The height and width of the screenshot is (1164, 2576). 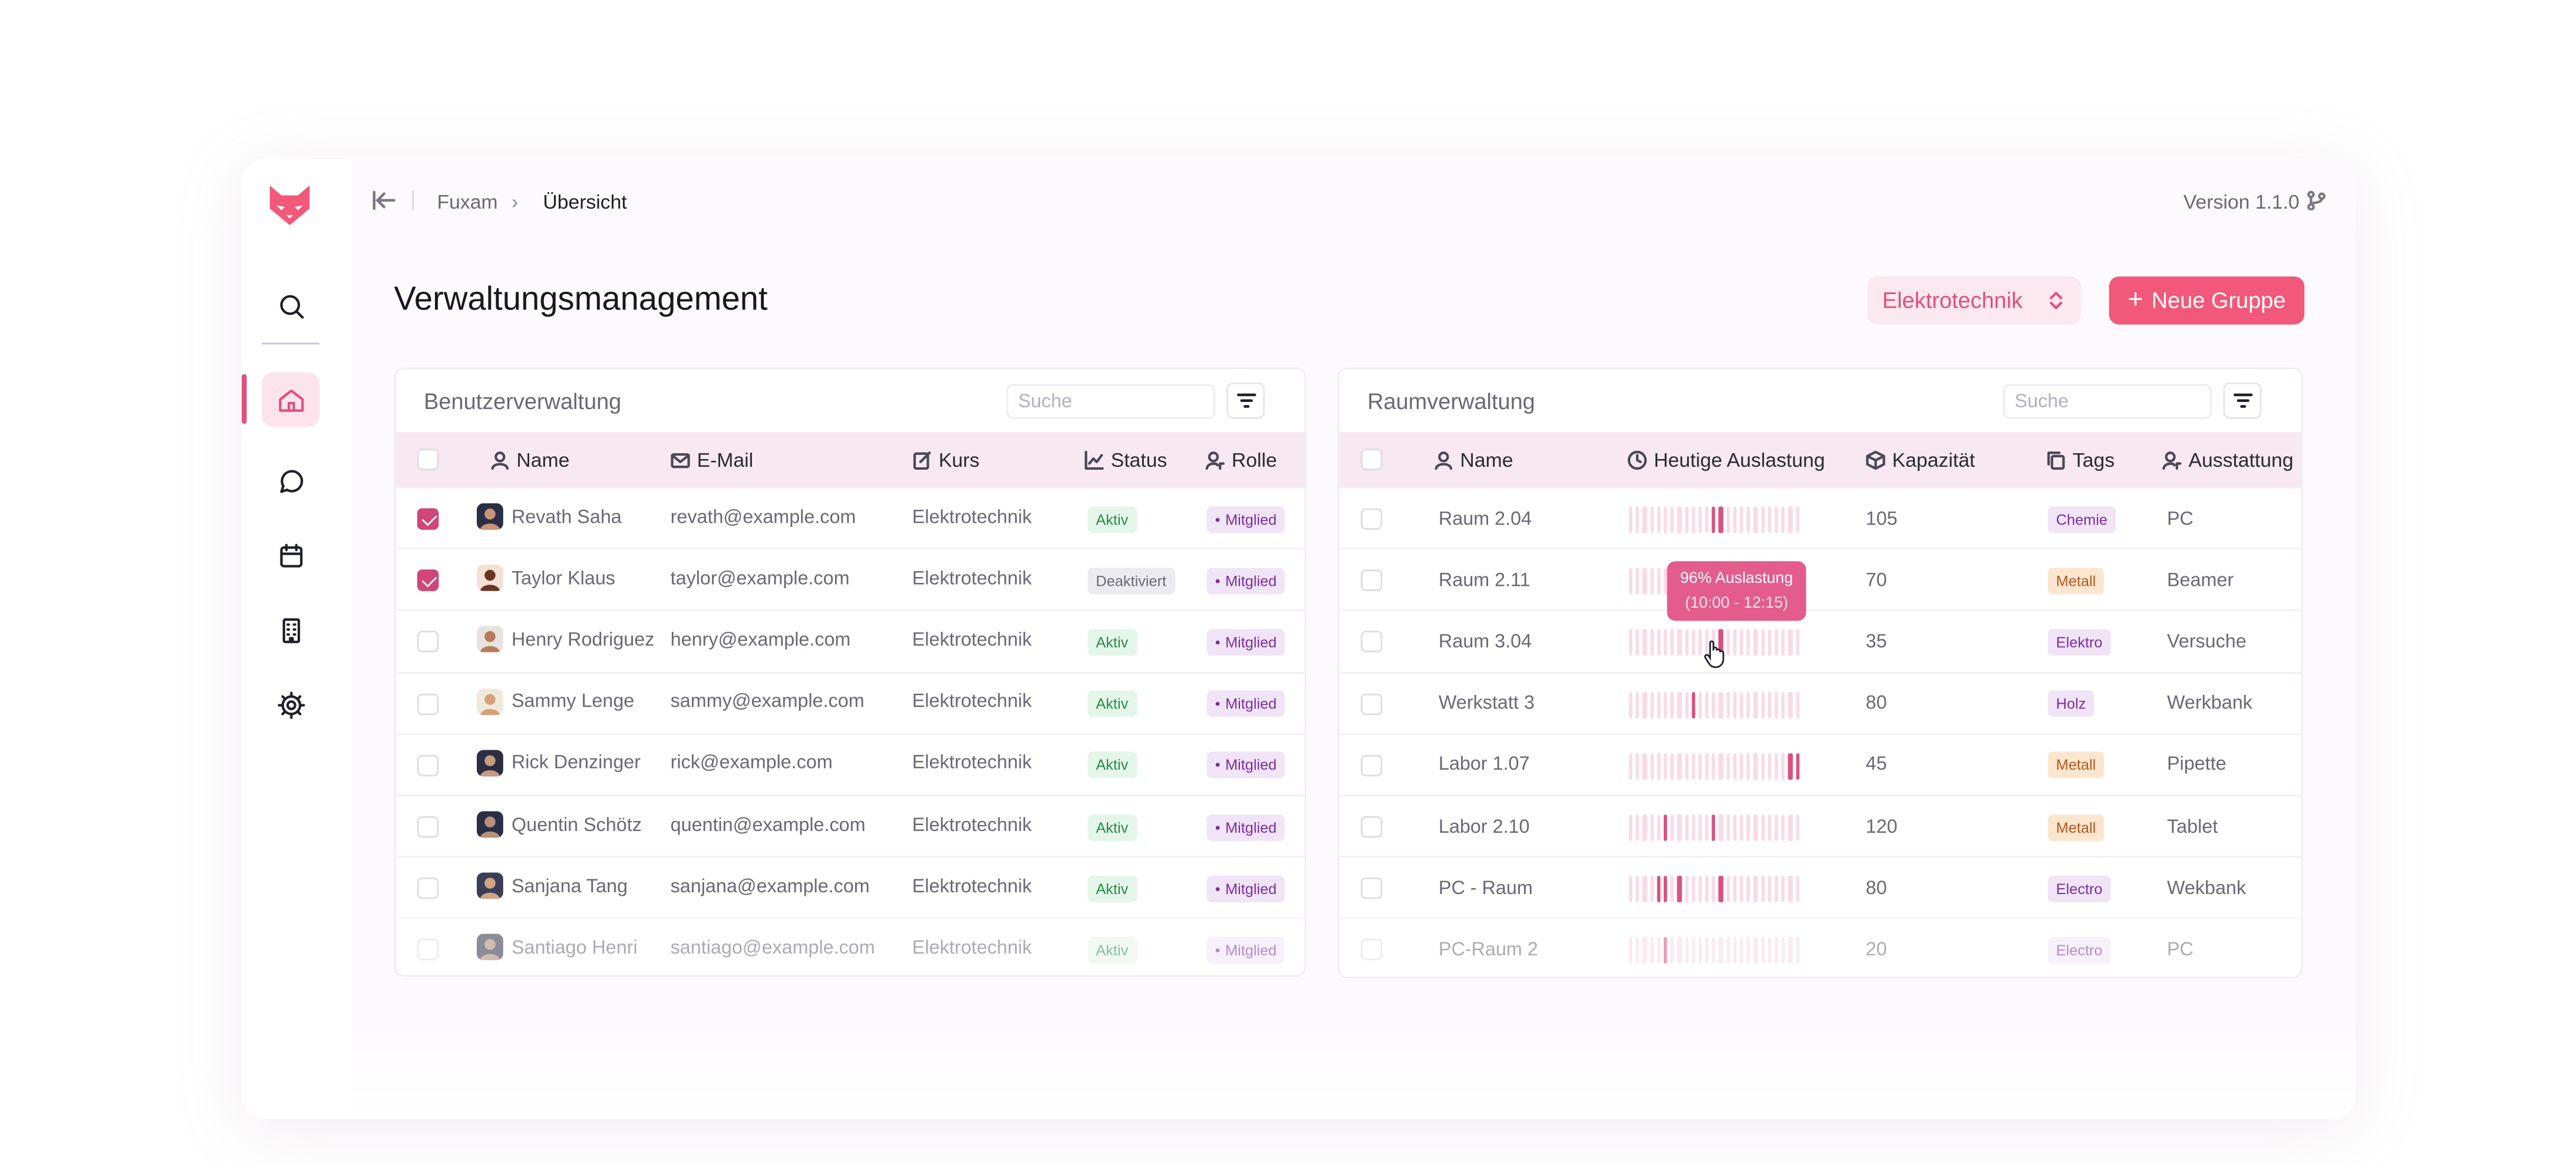 What do you see at coordinates (2081, 459) in the screenshot?
I see `column-header-tags: Tags` at bounding box center [2081, 459].